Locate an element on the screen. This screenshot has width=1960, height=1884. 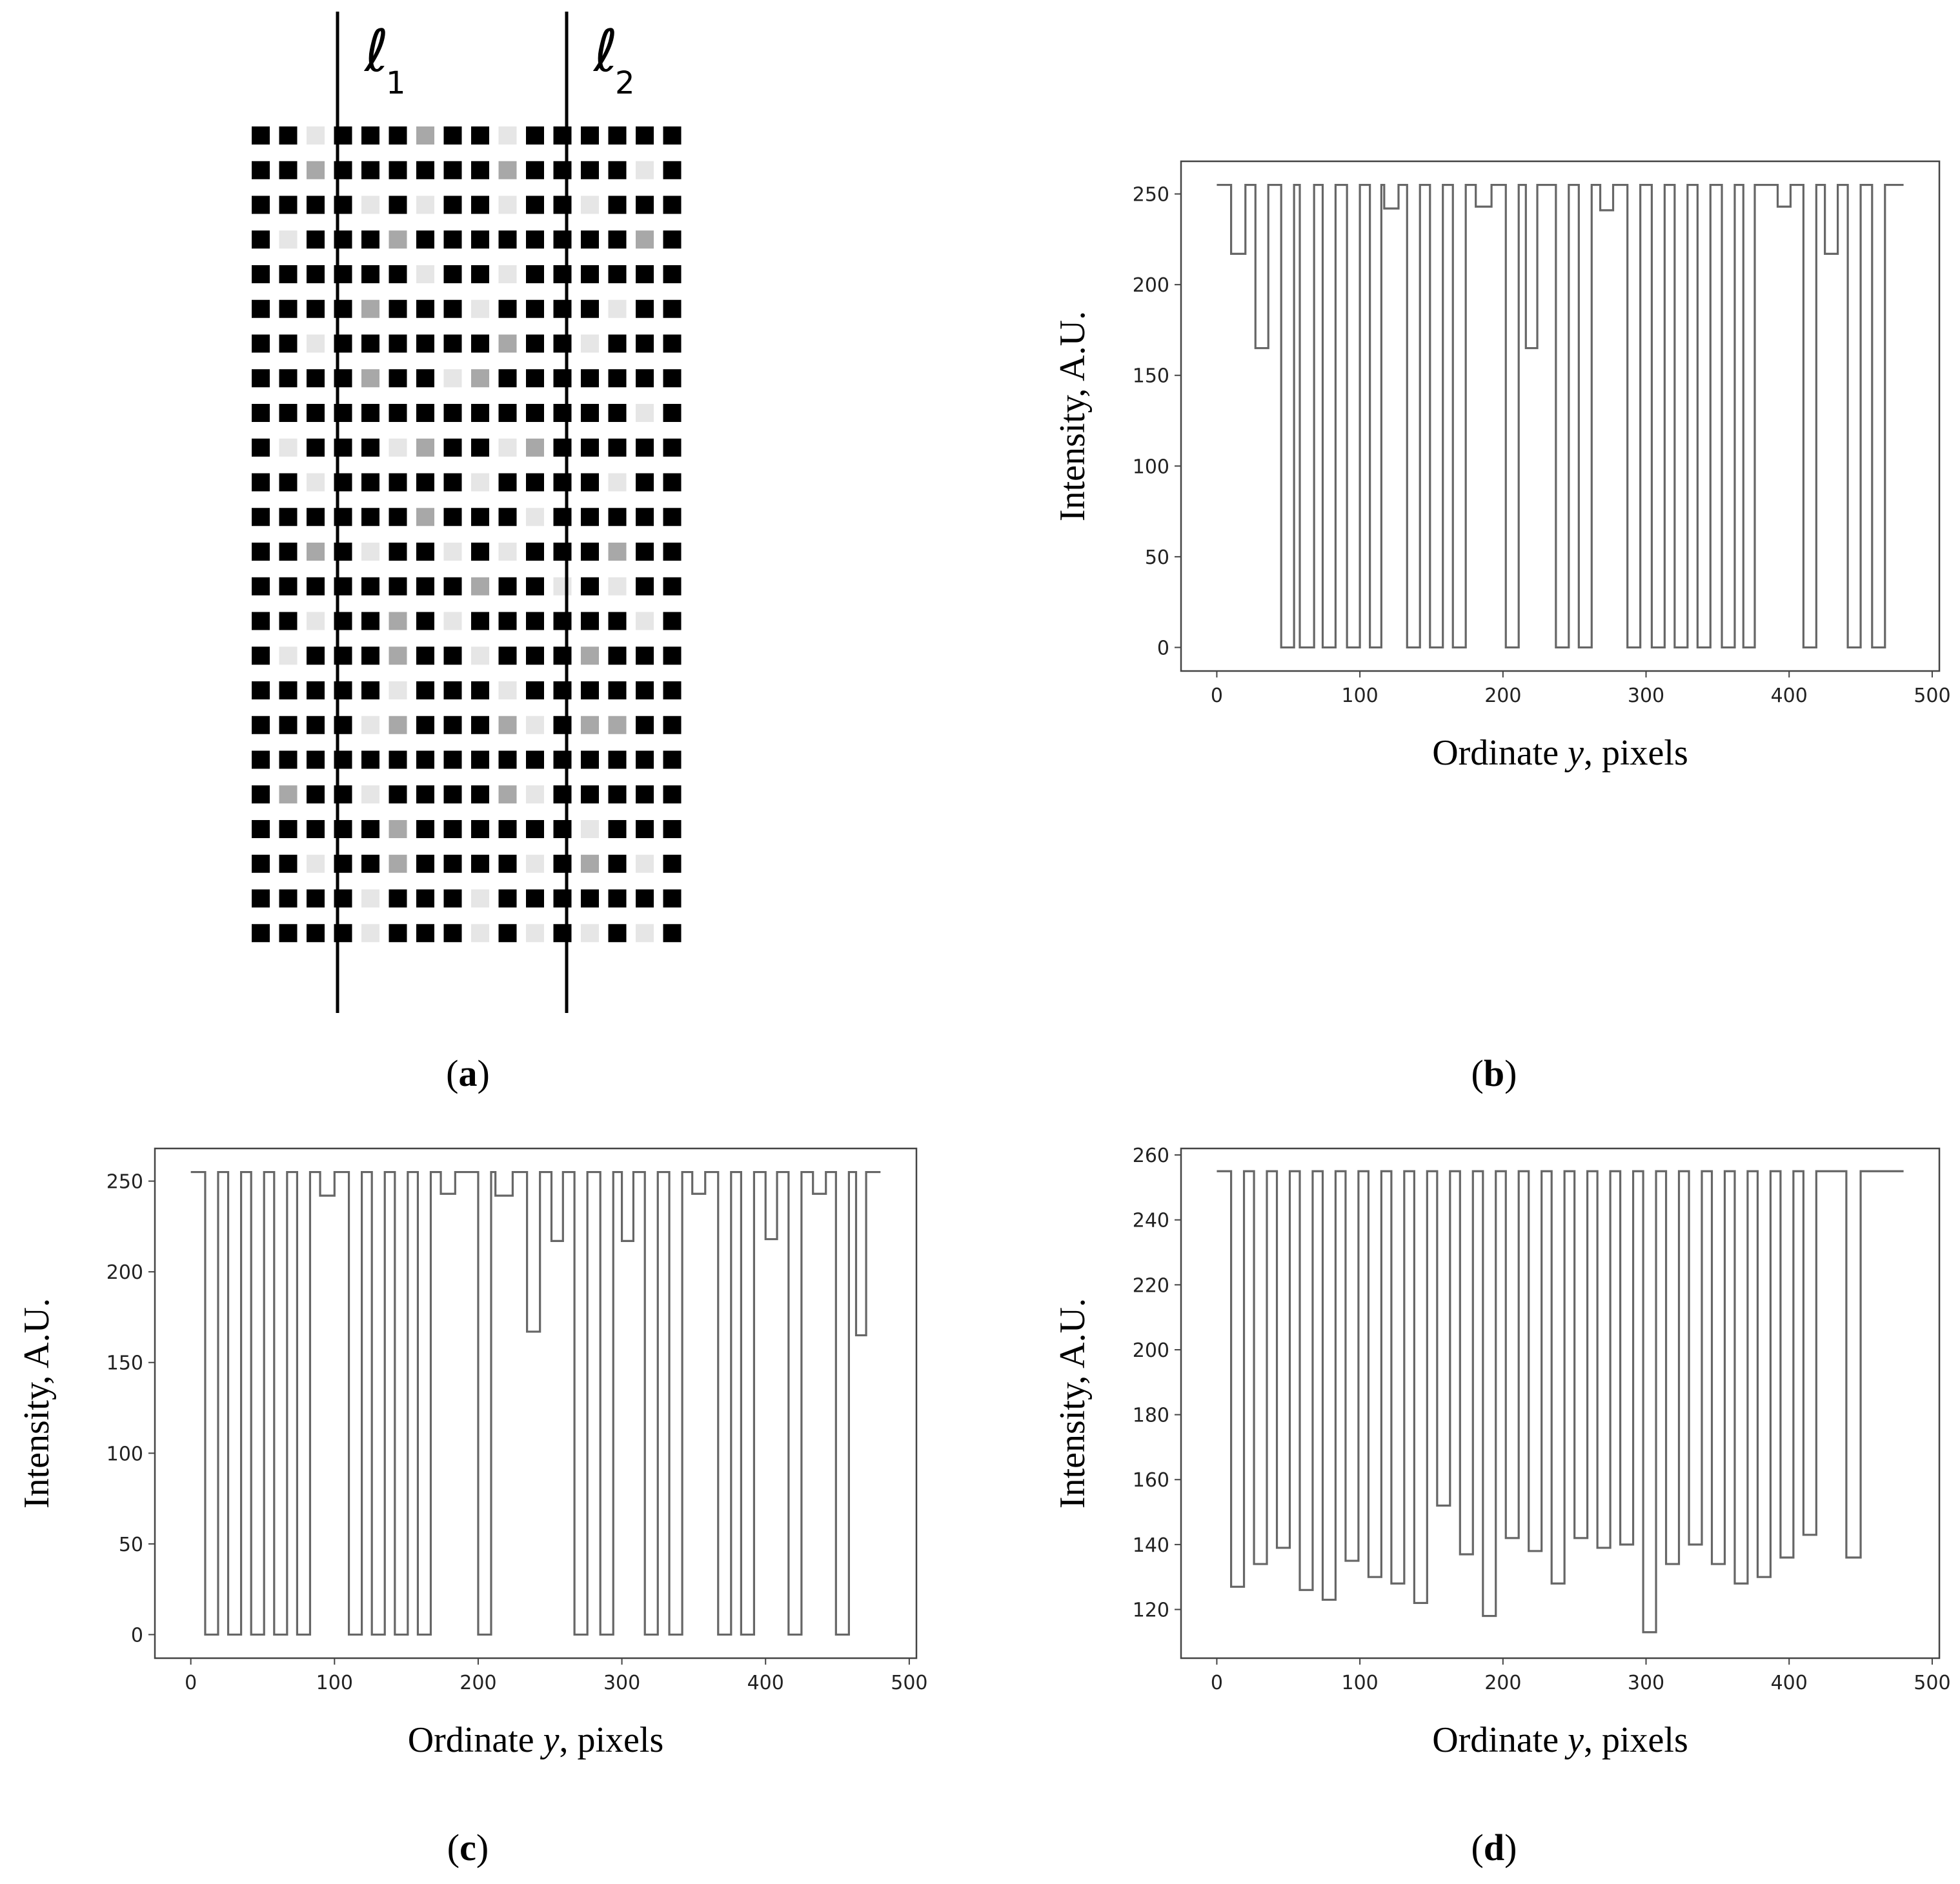
grid-cell-r22-c10 is located at coordinates (535, 899).